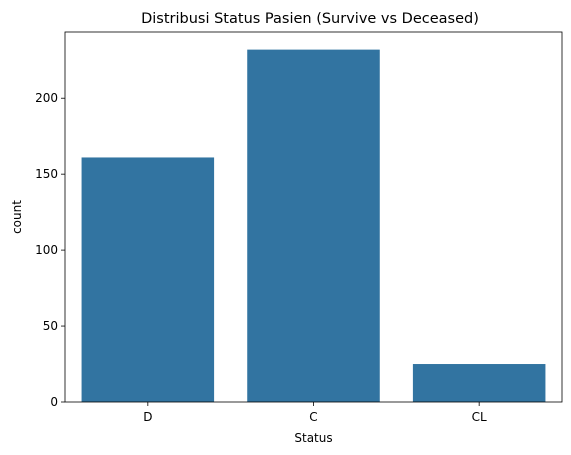 The width and height of the screenshot is (571, 455). Describe the element at coordinates (479, 383) in the screenshot. I see `bar-CL` at that location.